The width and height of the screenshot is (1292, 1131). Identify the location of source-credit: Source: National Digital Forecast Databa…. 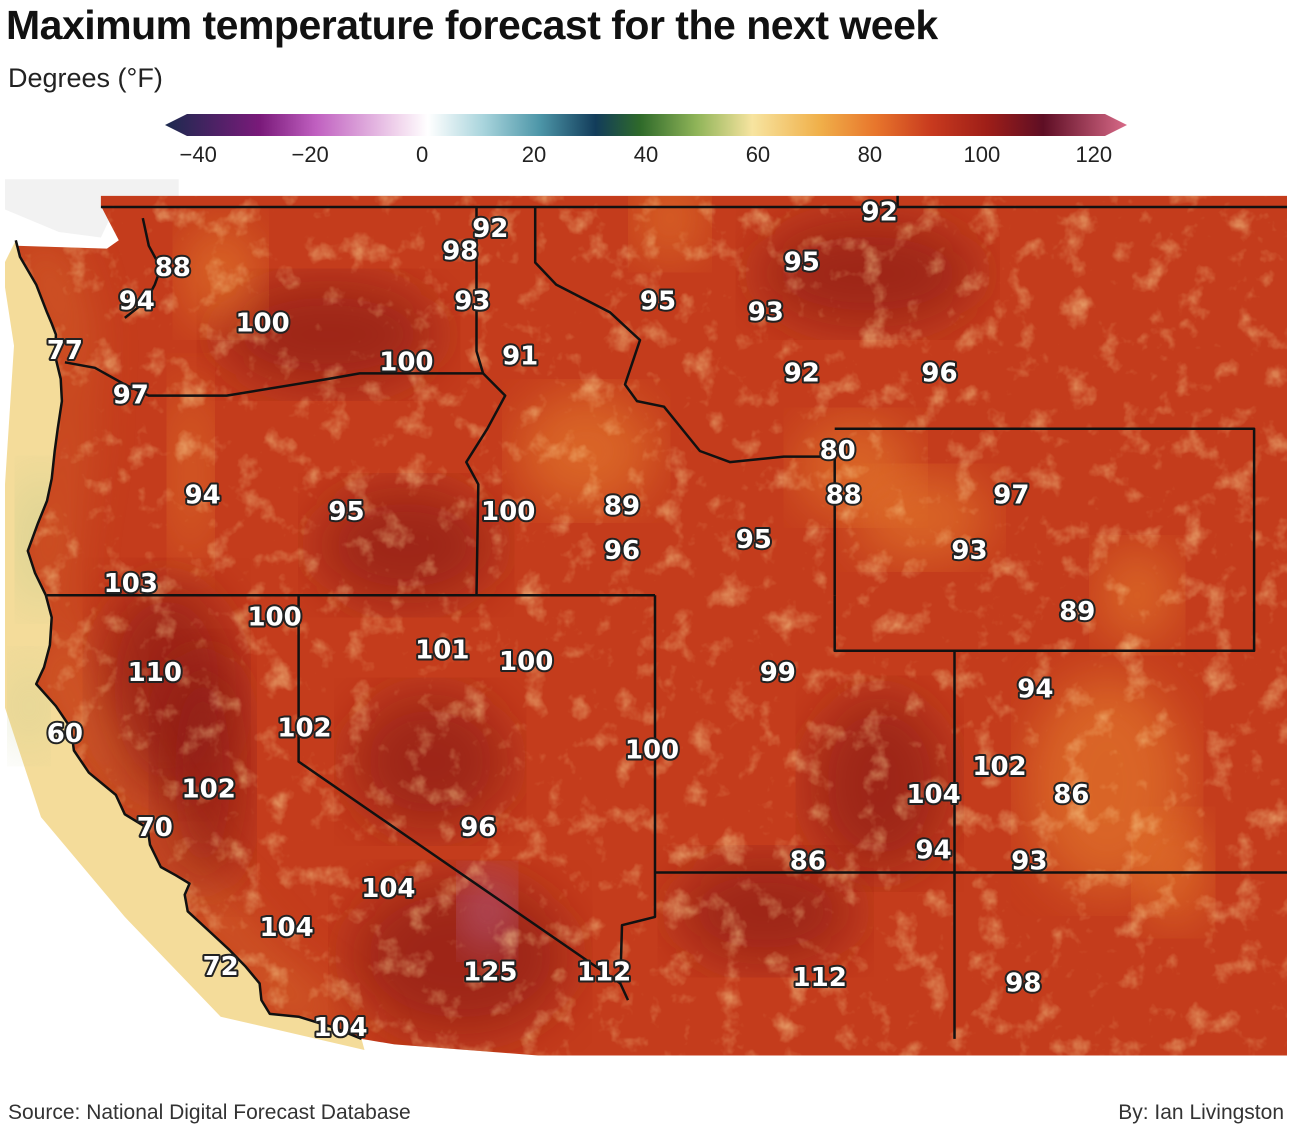
(209, 1112).